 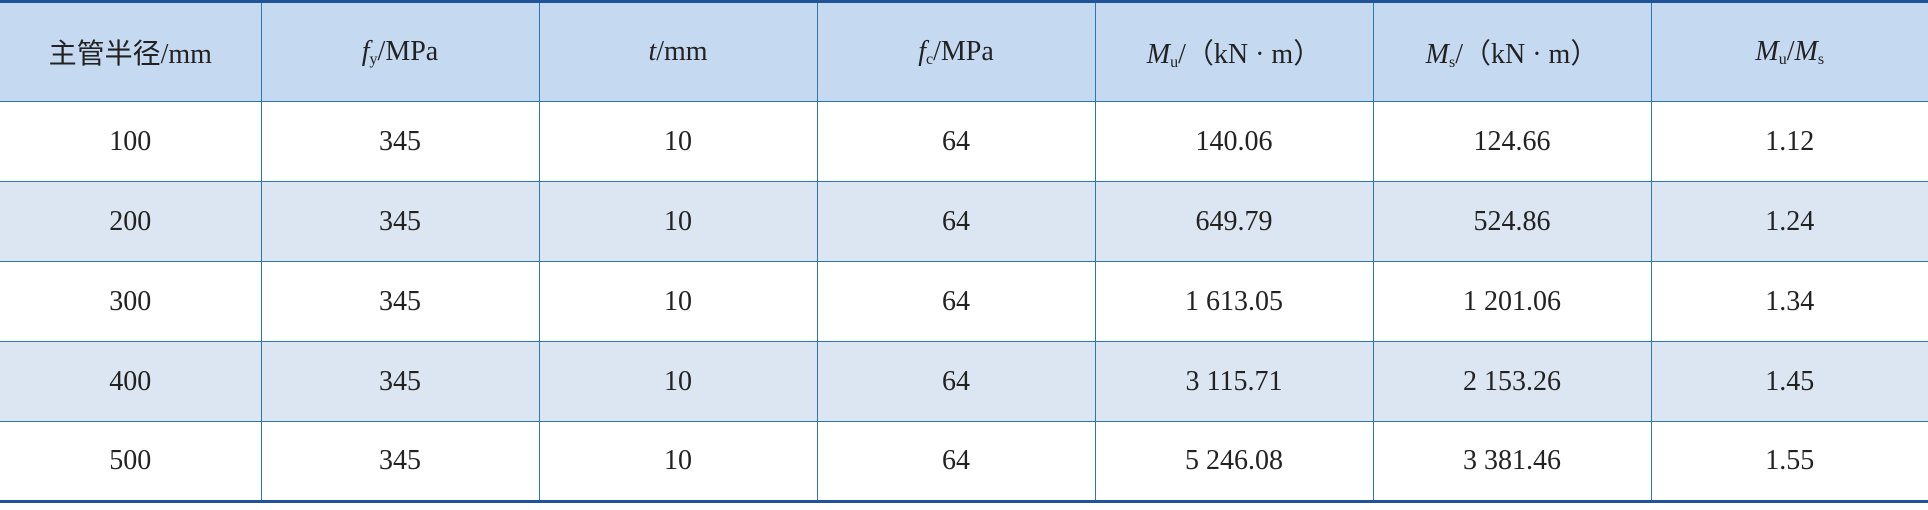 I want to click on table-cell: 649.79, so click(x=1234, y=221).